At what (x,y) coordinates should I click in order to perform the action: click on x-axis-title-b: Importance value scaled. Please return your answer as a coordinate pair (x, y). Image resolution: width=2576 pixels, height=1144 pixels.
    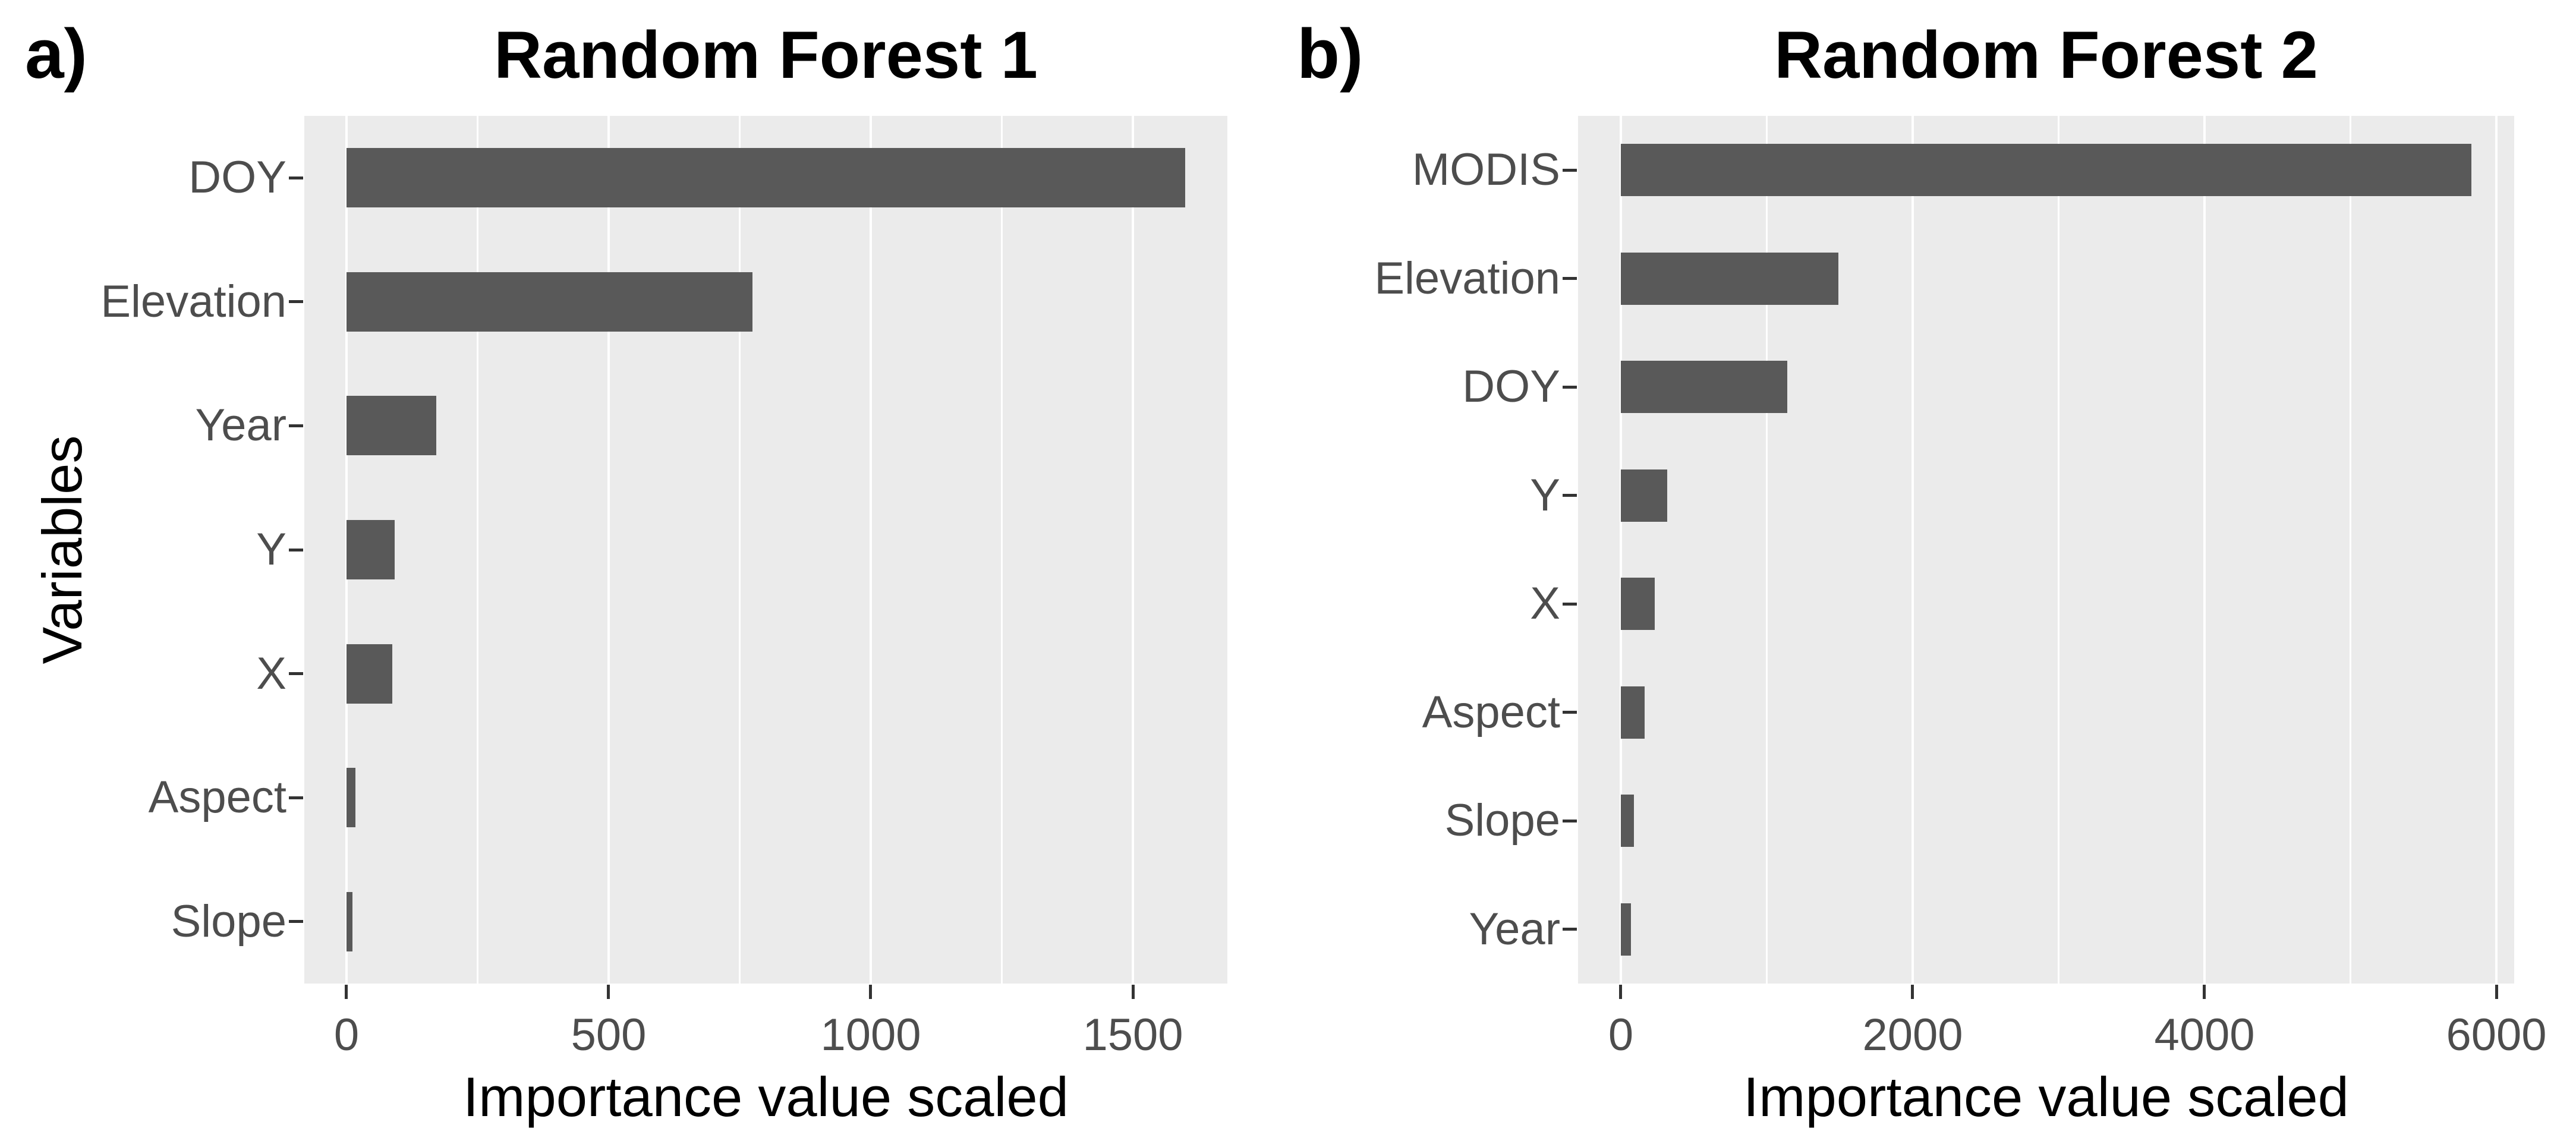
    Looking at the image, I should click on (2046, 1097).